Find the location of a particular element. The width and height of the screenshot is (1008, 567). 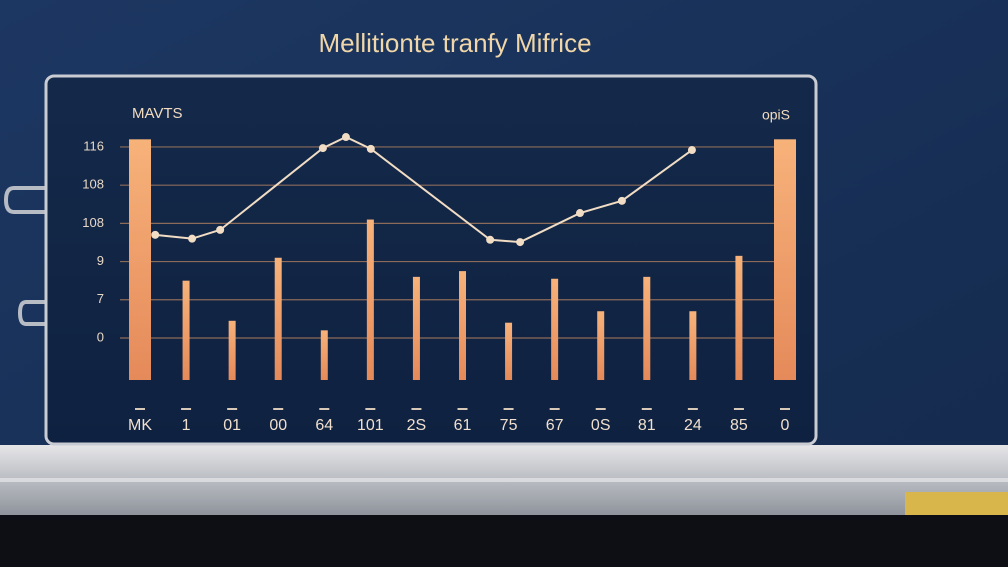

x-tick-label: 1 is located at coordinates (186, 425).